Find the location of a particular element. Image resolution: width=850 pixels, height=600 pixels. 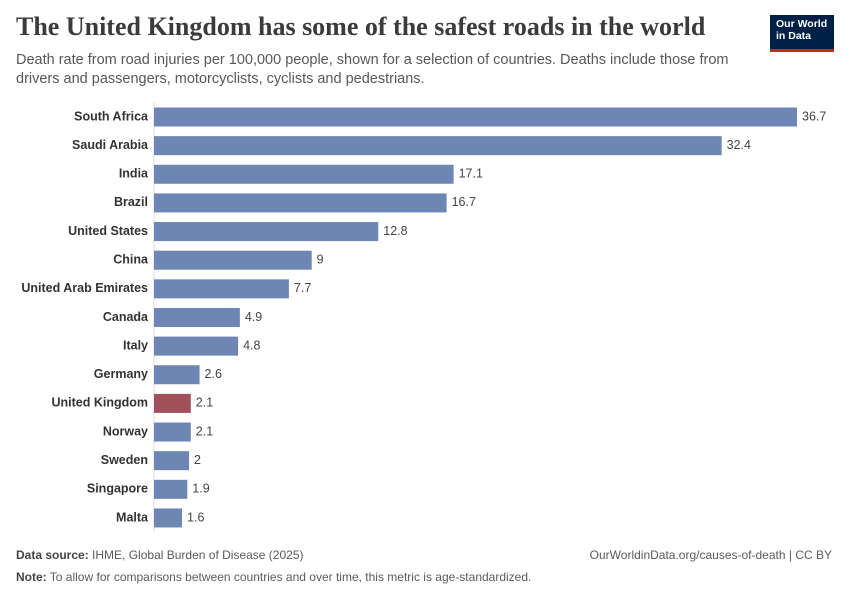

value-label: 2 is located at coordinates (197, 460).